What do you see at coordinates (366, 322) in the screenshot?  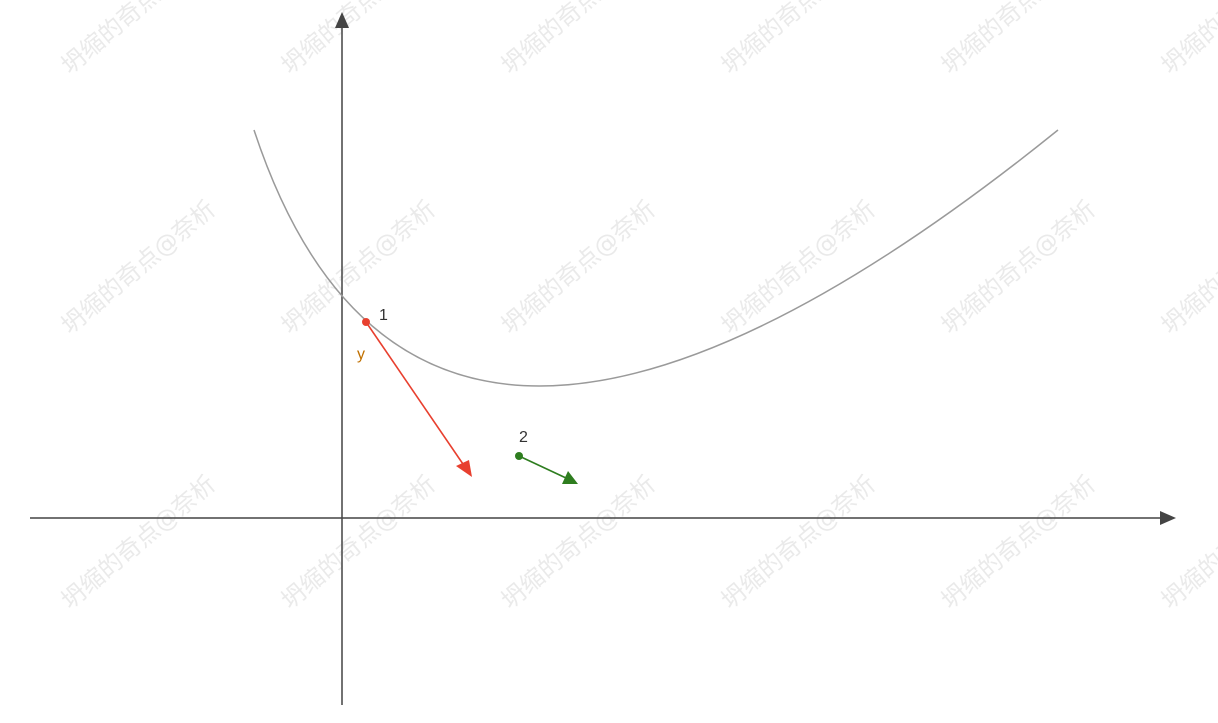 I see `point-1-marker` at bounding box center [366, 322].